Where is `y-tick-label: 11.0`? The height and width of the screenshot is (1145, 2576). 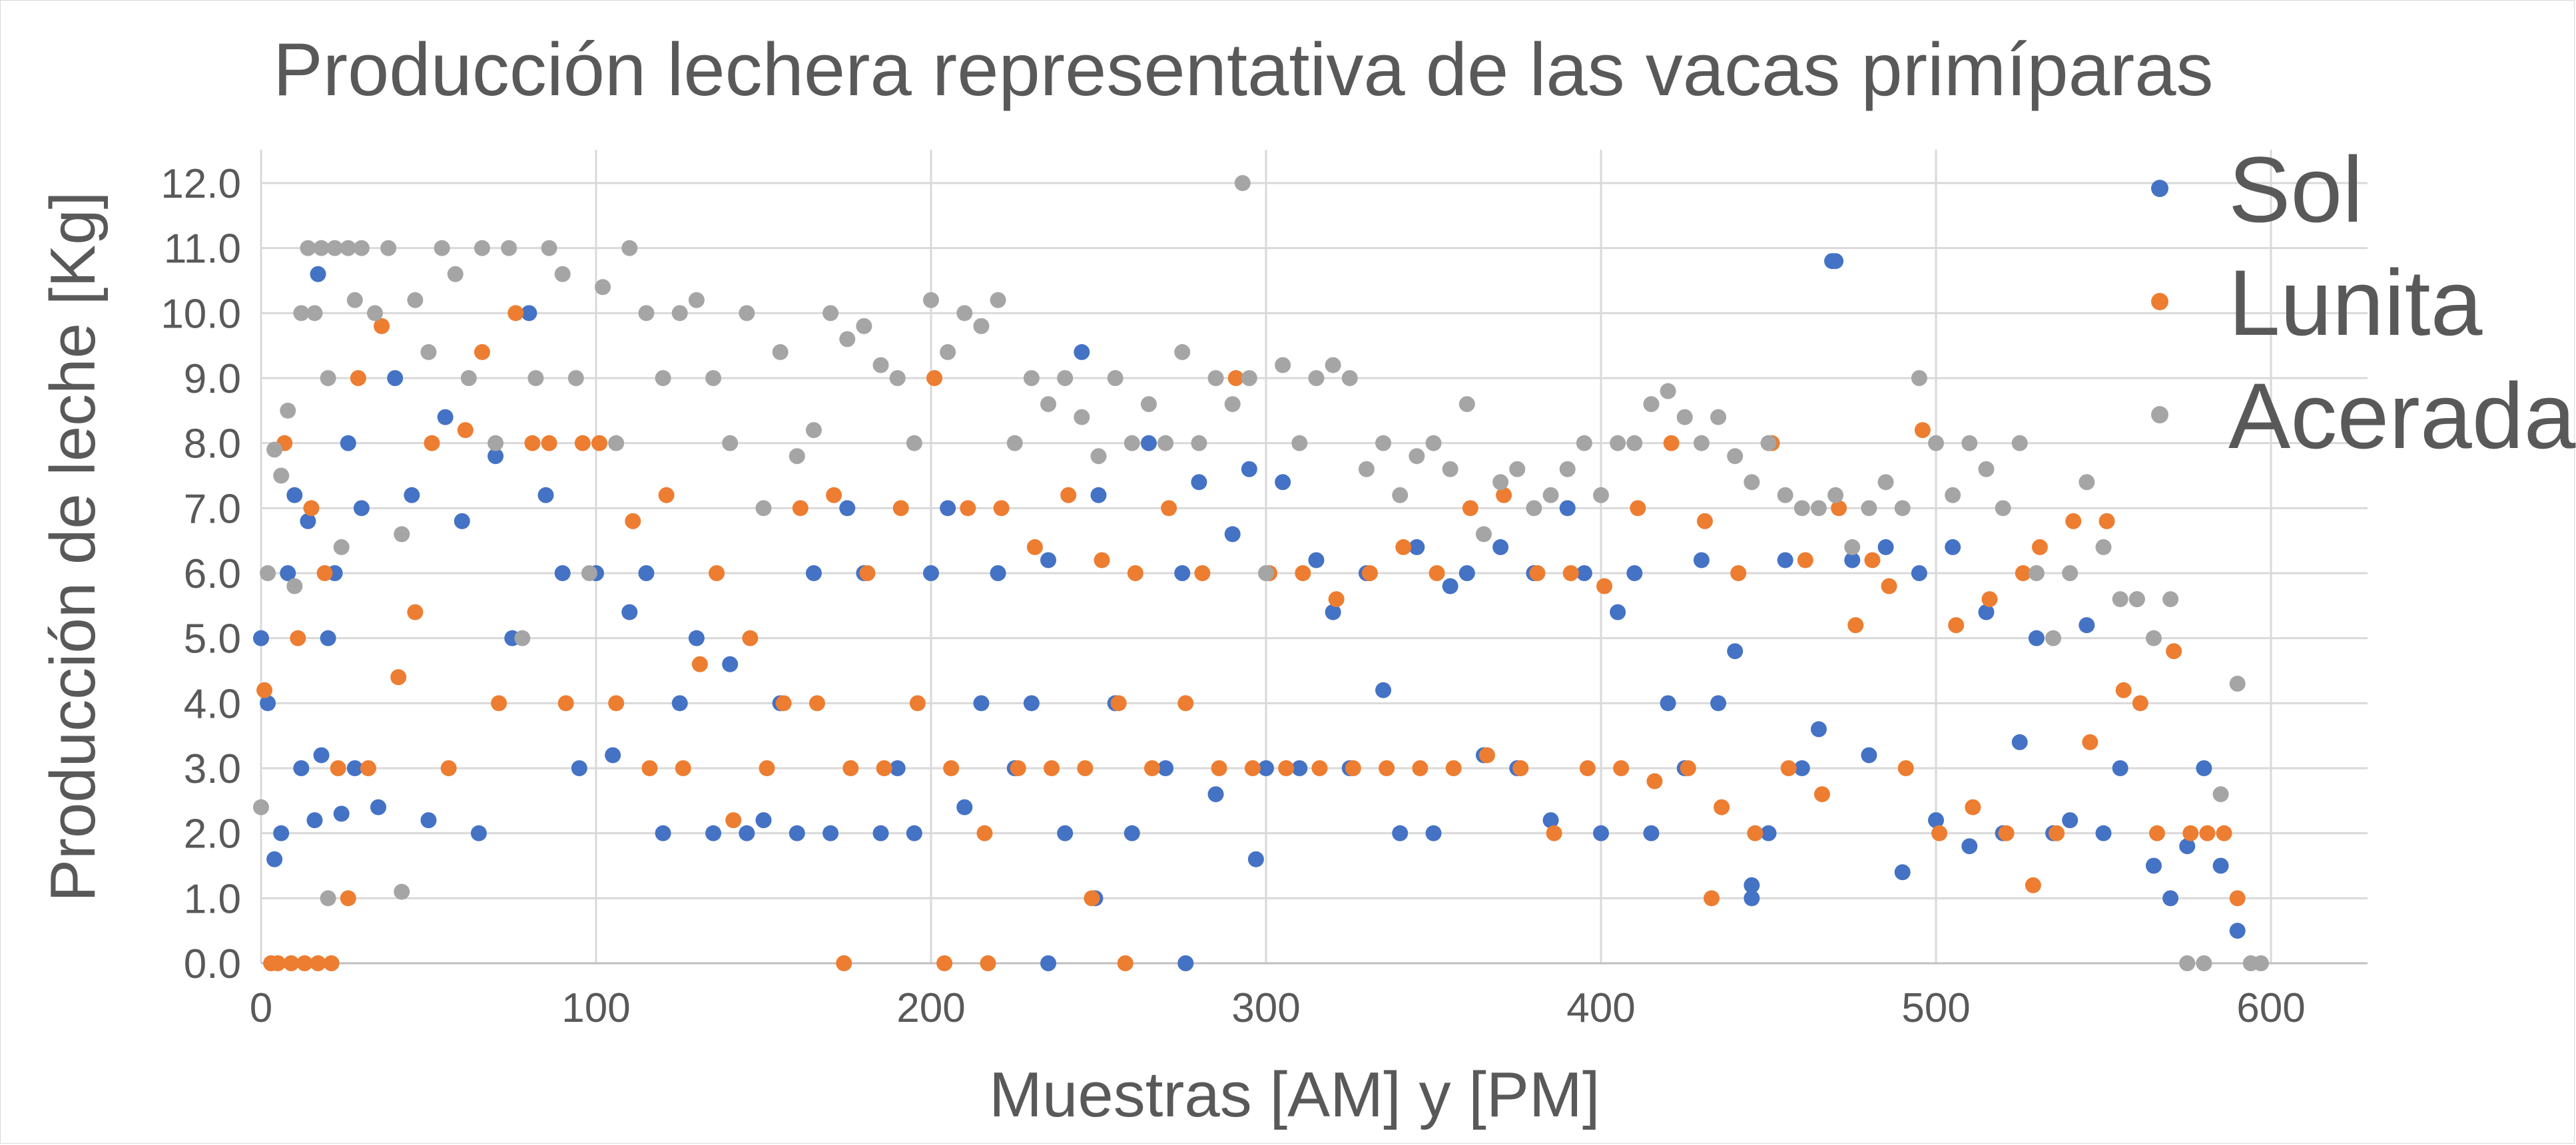 y-tick-label: 11.0 is located at coordinates (202, 249).